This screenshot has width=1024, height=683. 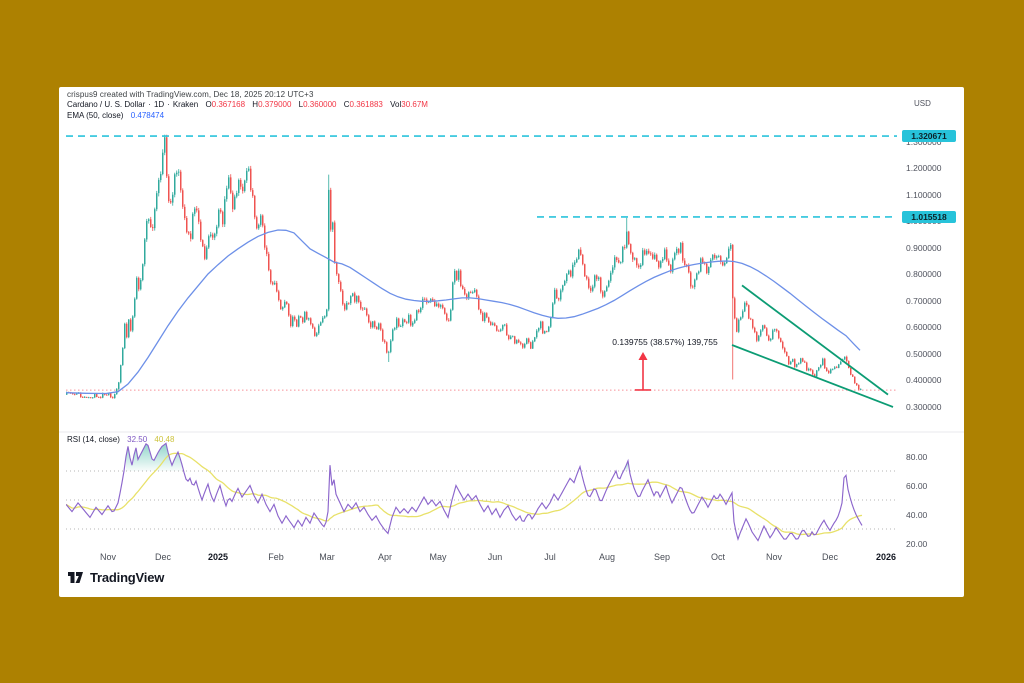 I want to click on tradingview-logo: TradingView, so click(x=115, y=577).